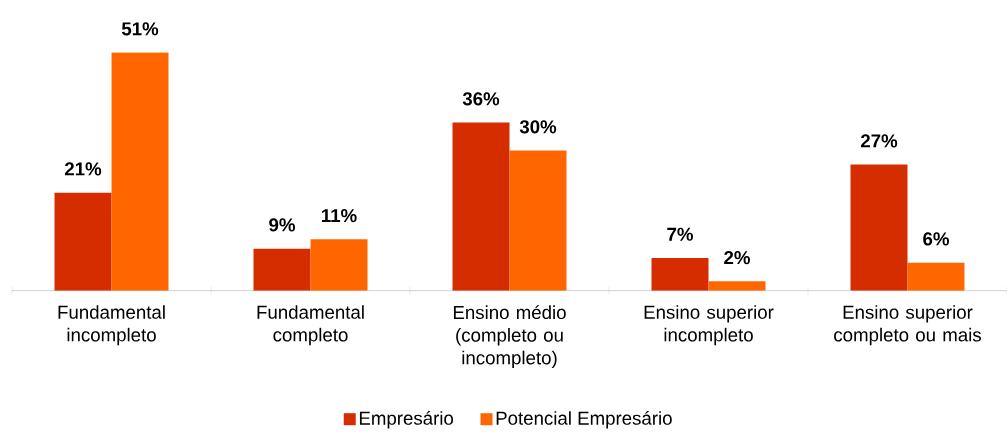 The height and width of the screenshot is (440, 1007). I want to click on legend-label: Empresário, so click(406, 419).